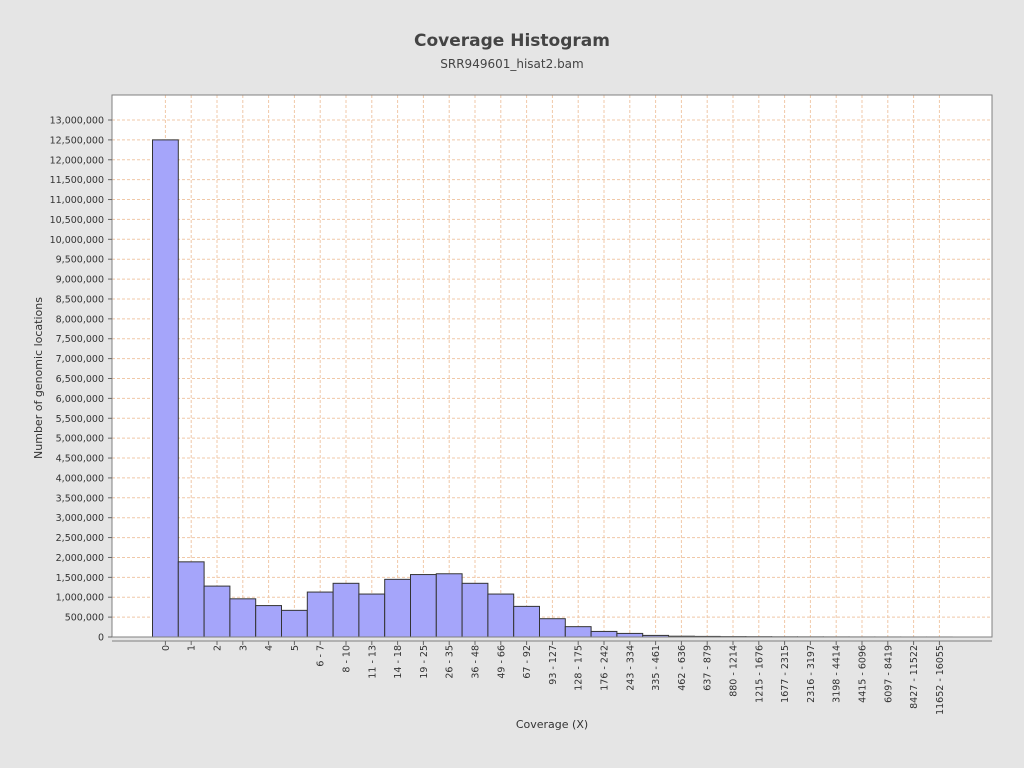 Image resolution: width=1024 pixels, height=768 pixels. Describe the element at coordinates (80, 280) in the screenshot. I see `y-tick-label: 9,000,000` at that location.